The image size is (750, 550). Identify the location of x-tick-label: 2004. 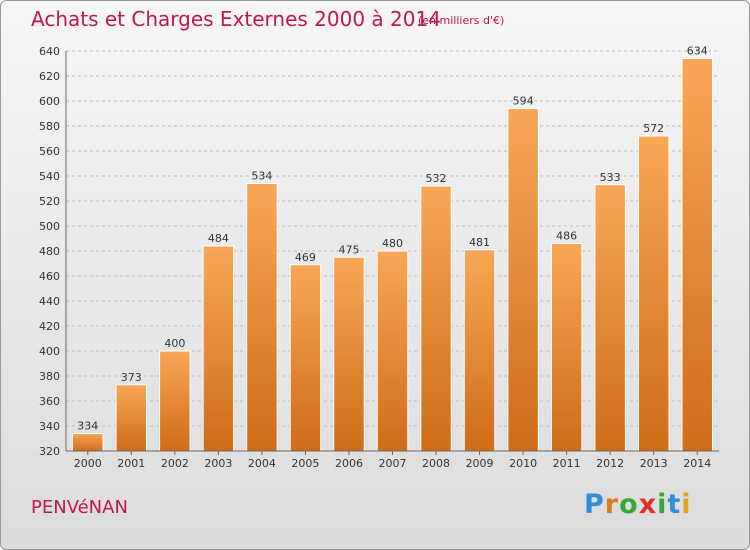
(262, 463).